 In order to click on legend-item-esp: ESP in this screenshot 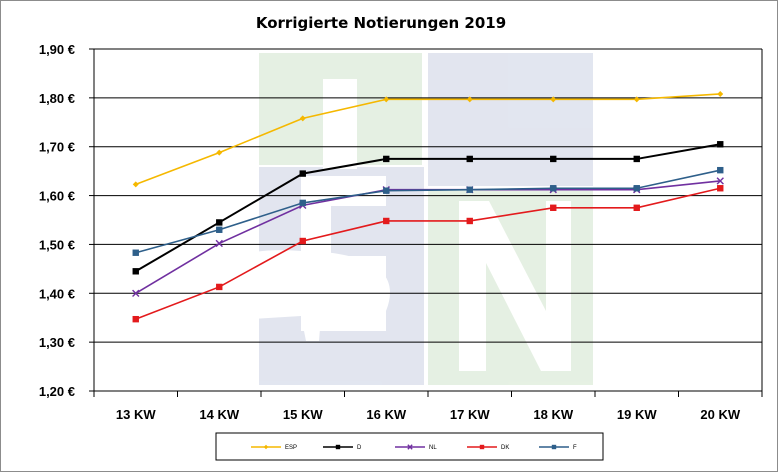, I will do `click(274, 447)`.